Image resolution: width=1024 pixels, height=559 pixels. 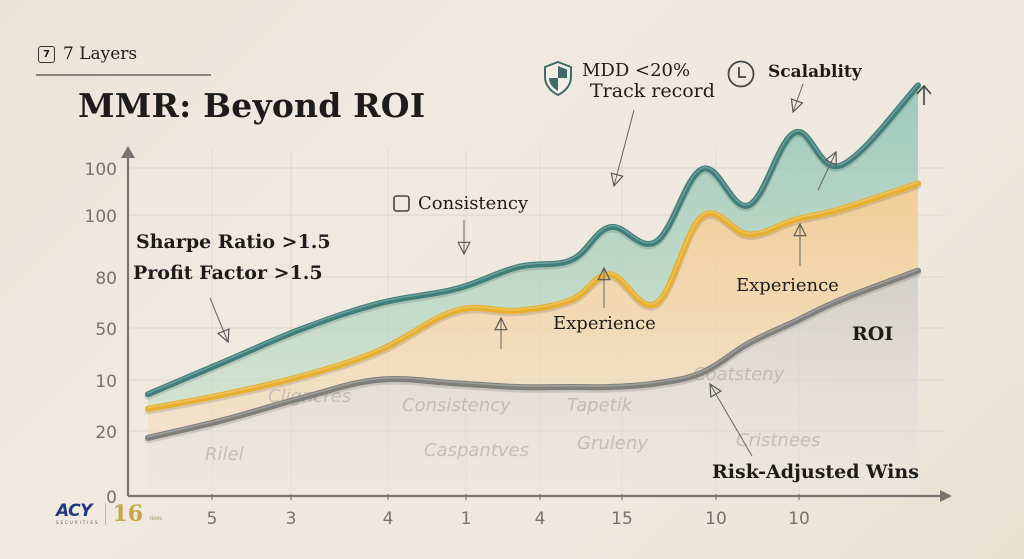 I want to click on layers-count-icon: 7, so click(x=46, y=54).